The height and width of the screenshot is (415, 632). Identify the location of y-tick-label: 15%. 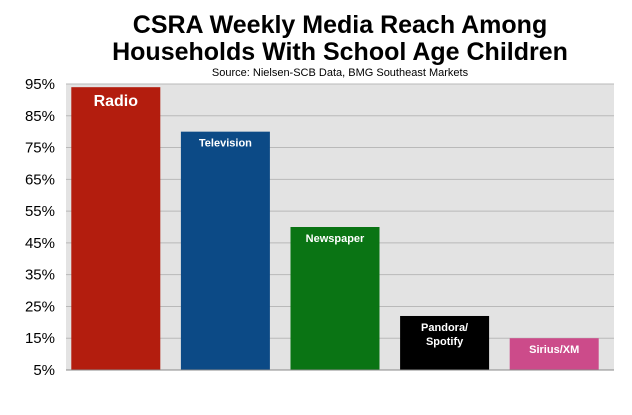
(40, 338).